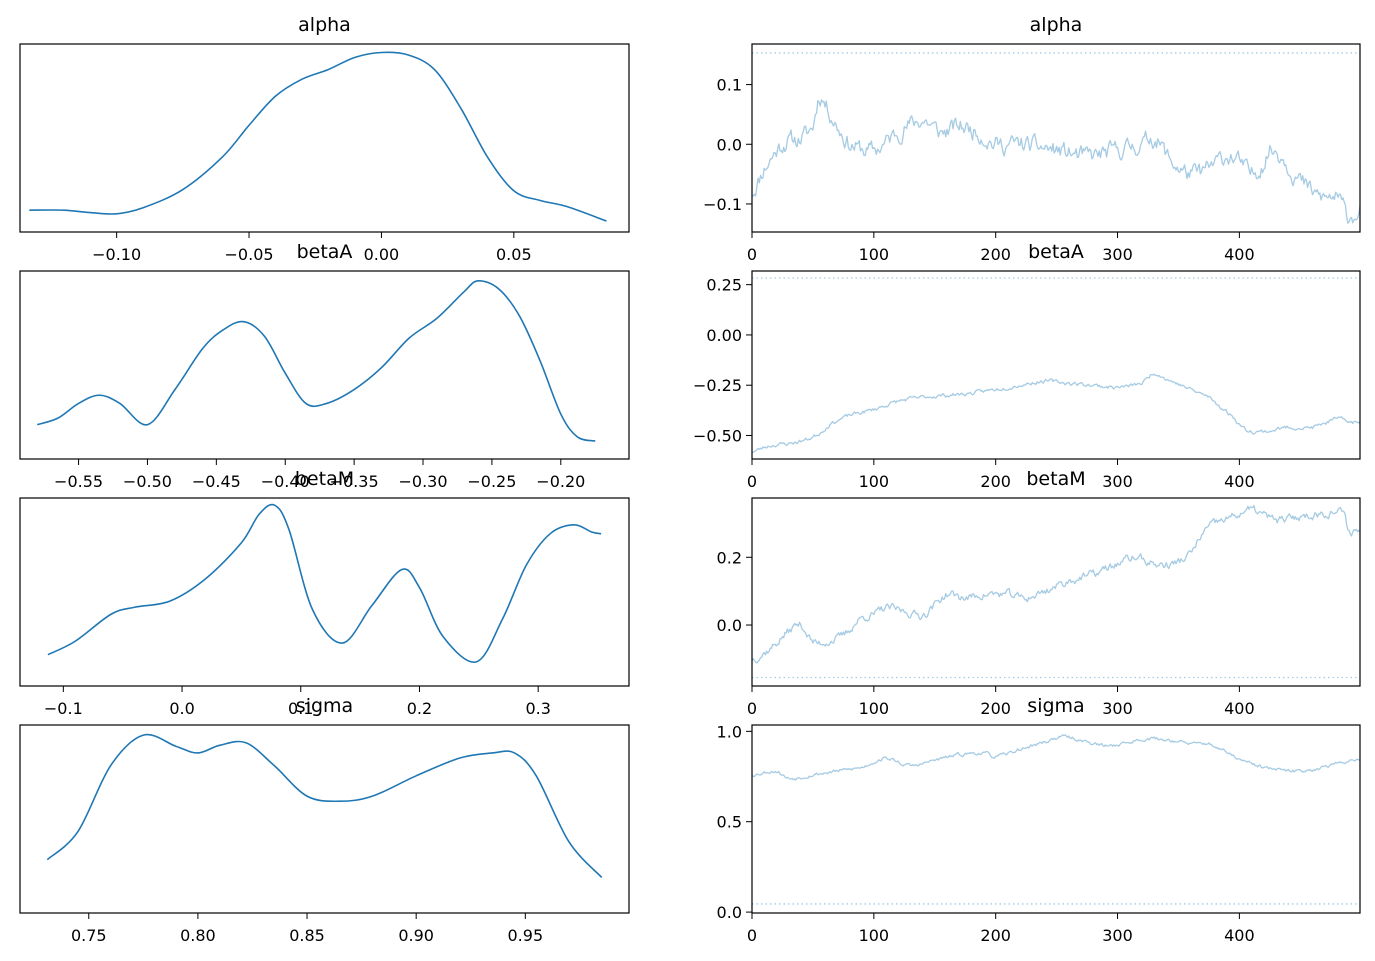 This screenshot has width=1375, height=961. I want to click on betaa-kde-xtick-label: −0.25, so click(491, 481).